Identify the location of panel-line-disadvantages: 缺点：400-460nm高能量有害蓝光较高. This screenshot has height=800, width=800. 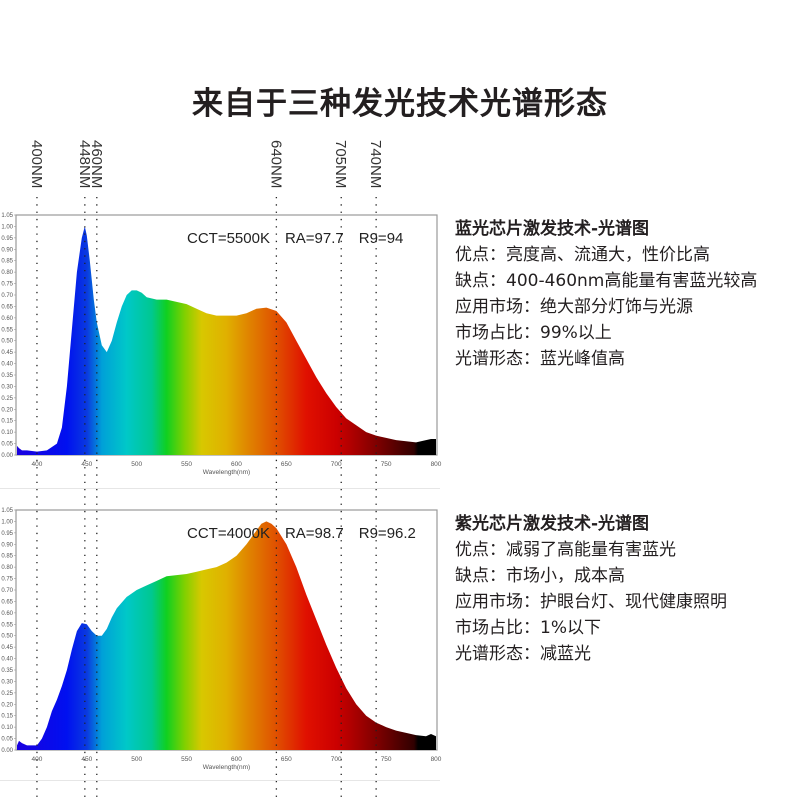
(606, 281).